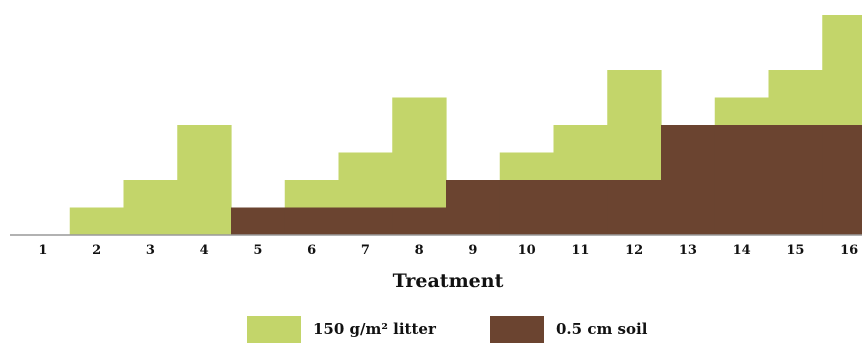 This screenshot has width=862, height=347. Describe the element at coordinates (375, 329) in the screenshot. I see `legend-label-litter: 150 g/m² litter` at that location.